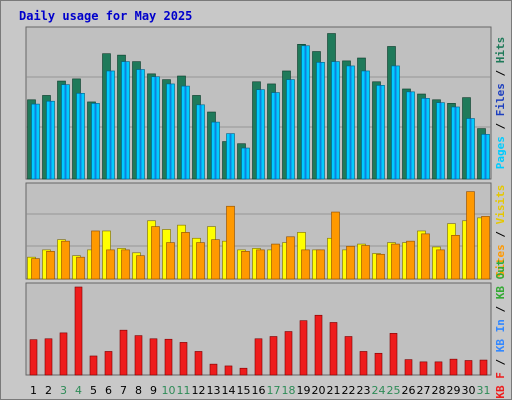 The image size is (512, 400). What do you see at coordinates (93, 390) in the screenshot?
I see `day-label: 5` at bounding box center [93, 390].